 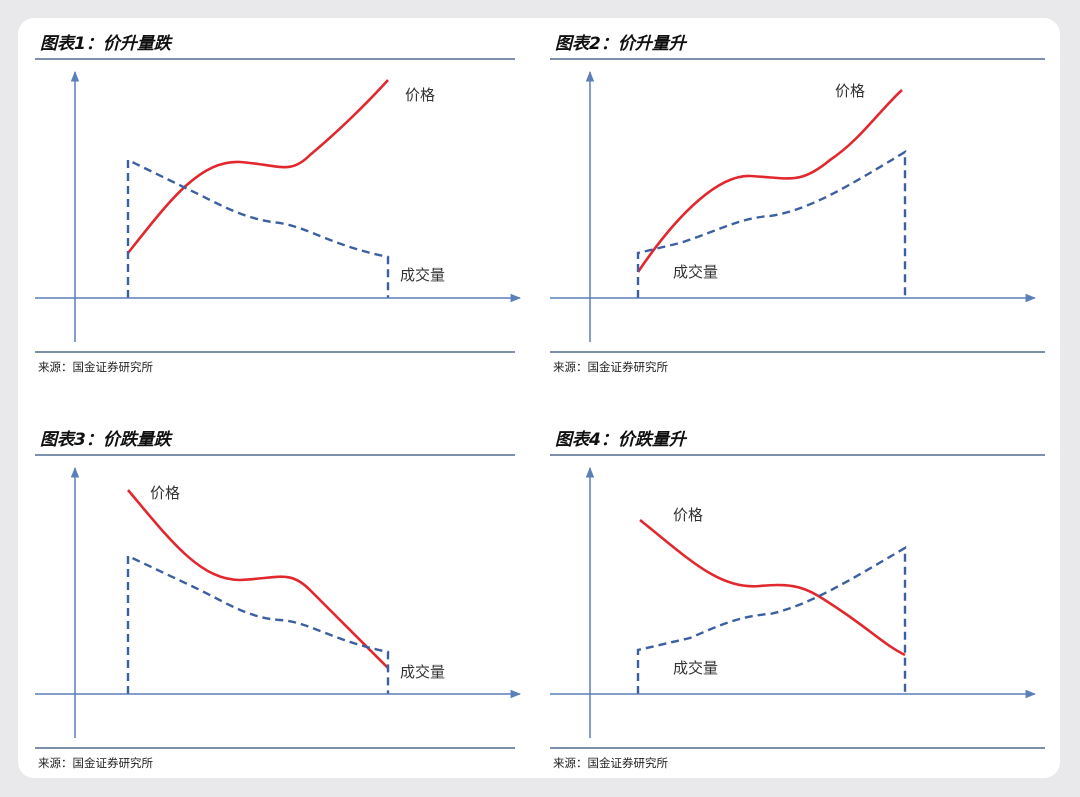 What do you see at coordinates (107, 440) in the screenshot?
I see `figure-title: 图表3：价跌量跌` at bounding box center [107, 440].